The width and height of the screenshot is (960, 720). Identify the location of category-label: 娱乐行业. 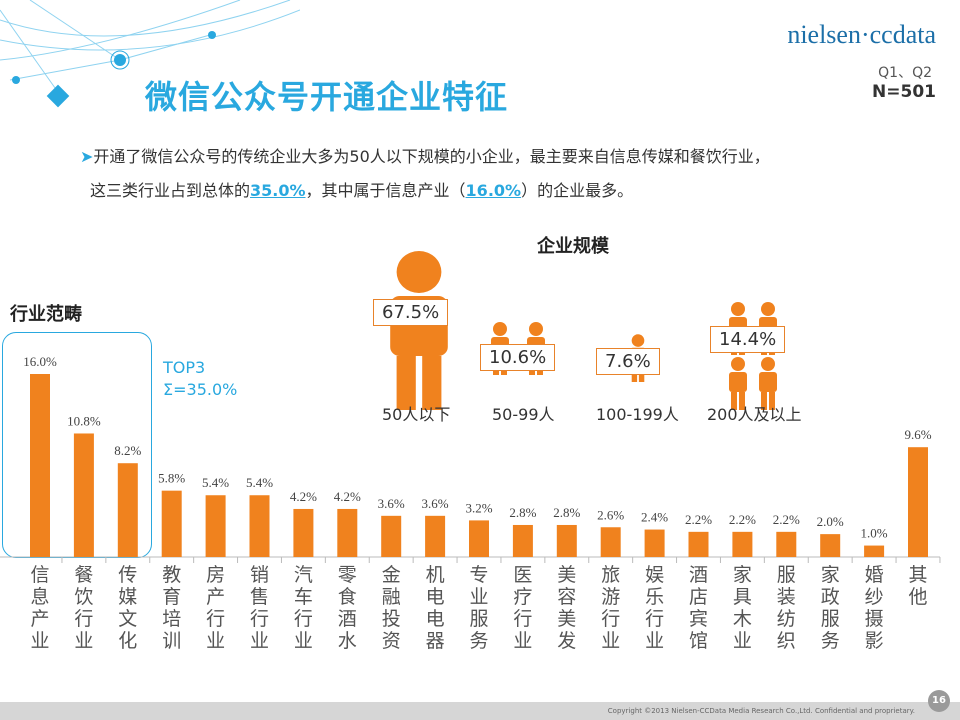
(654, 608).